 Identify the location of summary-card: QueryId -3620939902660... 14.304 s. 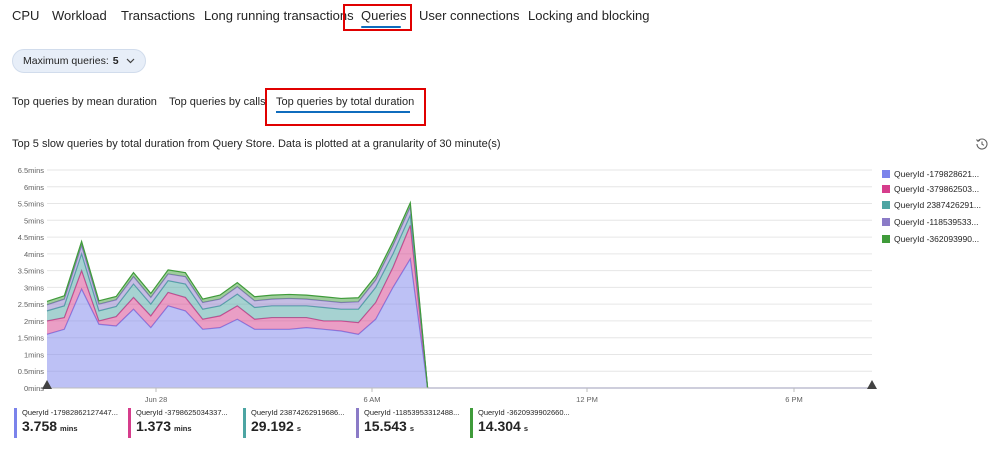
(520, 423).